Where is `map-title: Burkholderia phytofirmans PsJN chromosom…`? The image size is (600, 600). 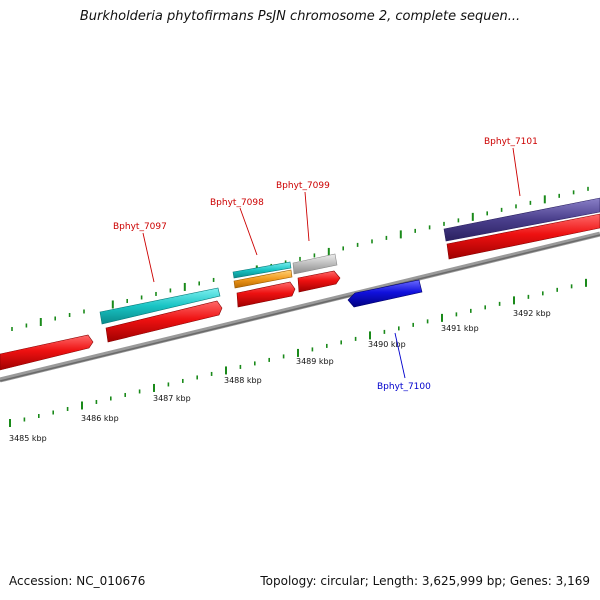
map-title: Burkholderia phytofirmans PsJN chromosom… is located at coordinates (300, 16).